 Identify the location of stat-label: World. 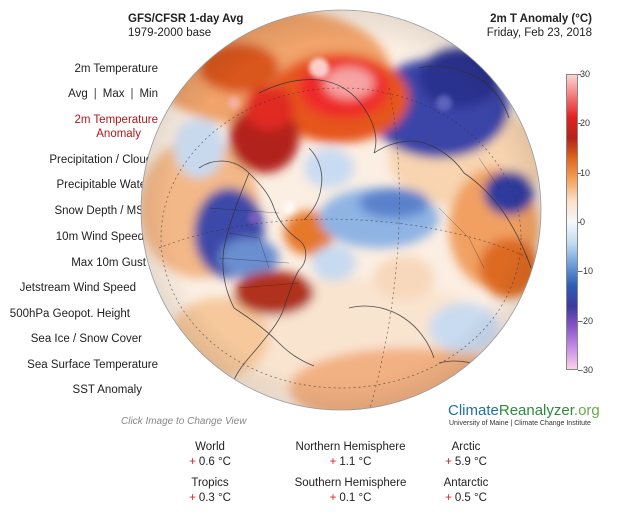
(210, 447).